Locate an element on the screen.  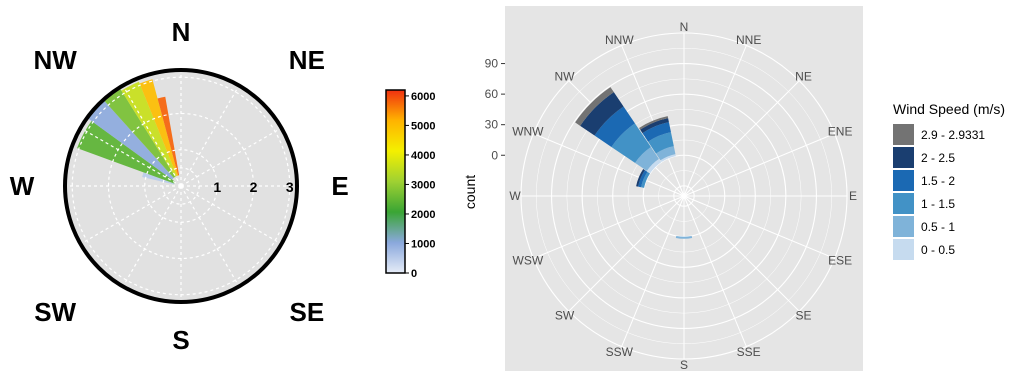
ring-label: 1 is located at coordinates (217, 187).